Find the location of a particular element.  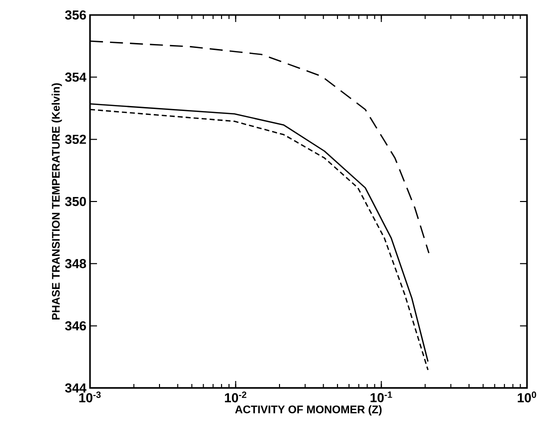

x-axis-title: ACTIVITY OF MONOMER (Z) is located at coordinates (308, 410).